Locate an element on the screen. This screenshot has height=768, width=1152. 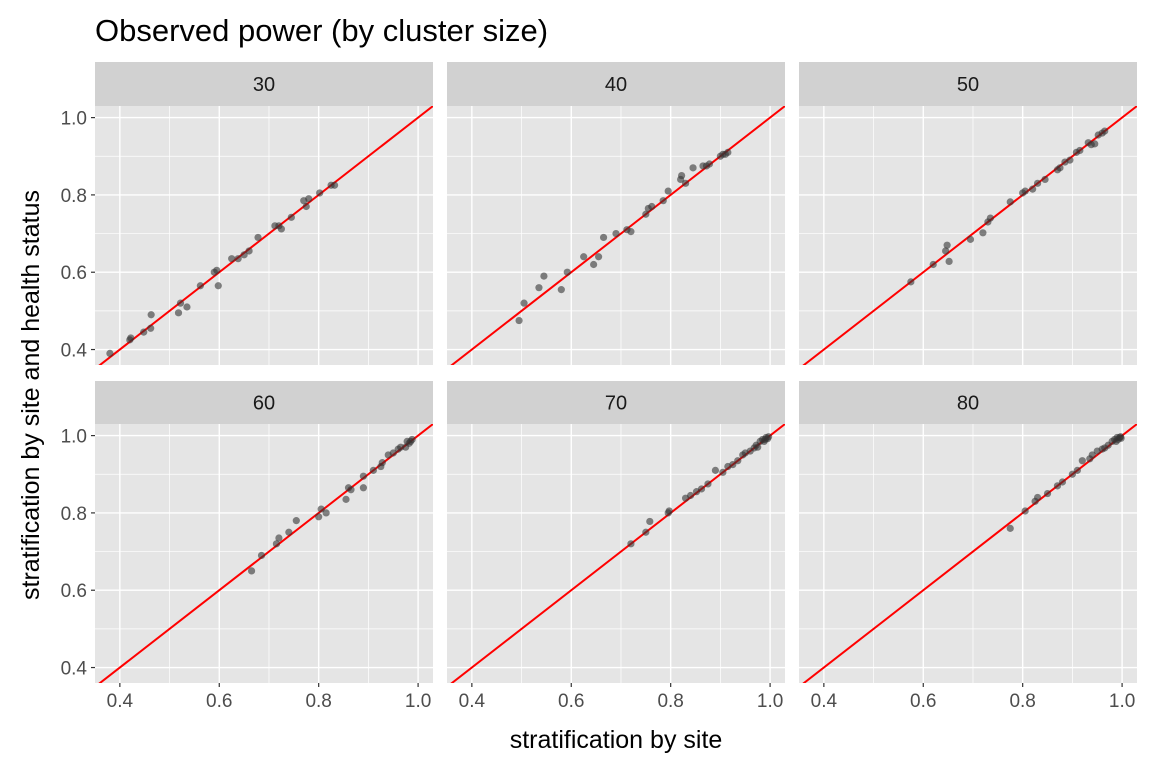
reference-line is located at coordinates (969, 553).